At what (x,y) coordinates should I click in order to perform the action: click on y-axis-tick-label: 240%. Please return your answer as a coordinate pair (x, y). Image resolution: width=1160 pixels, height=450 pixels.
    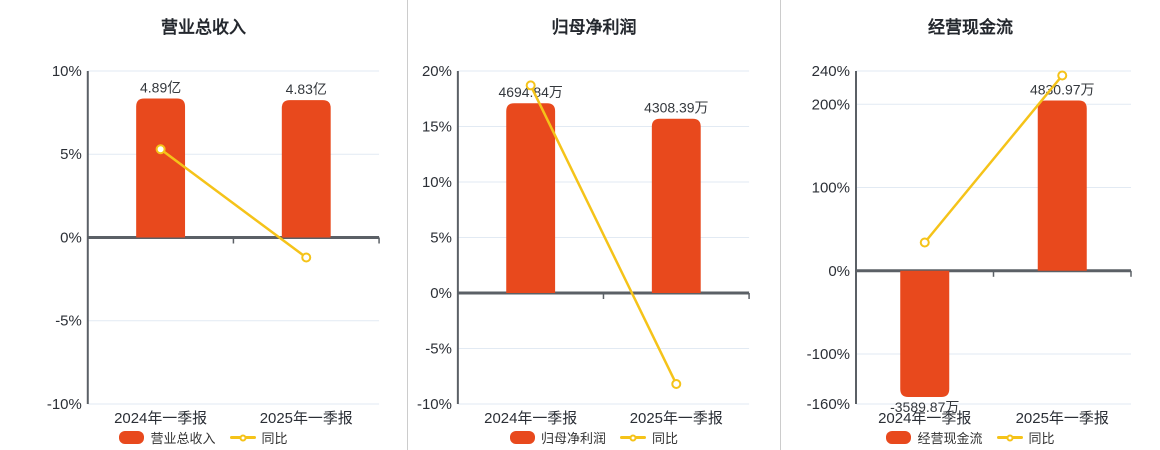
    Looking at the image, I should click on (831, 71).